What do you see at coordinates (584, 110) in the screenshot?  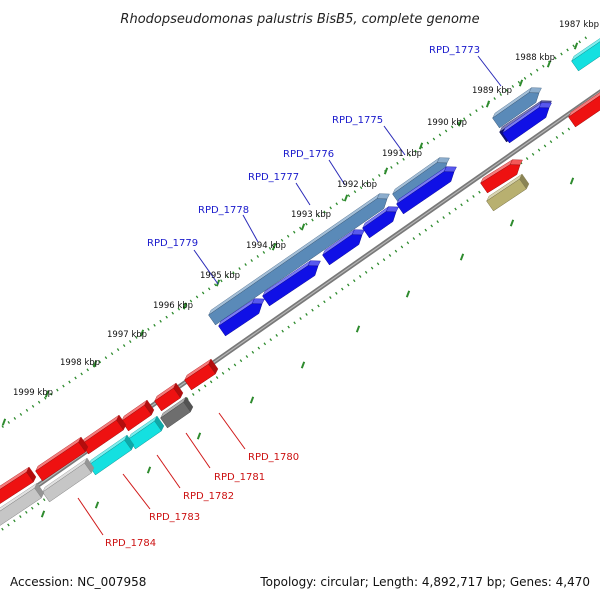 I see `gene-red-right` at bounding box center [584, 110].